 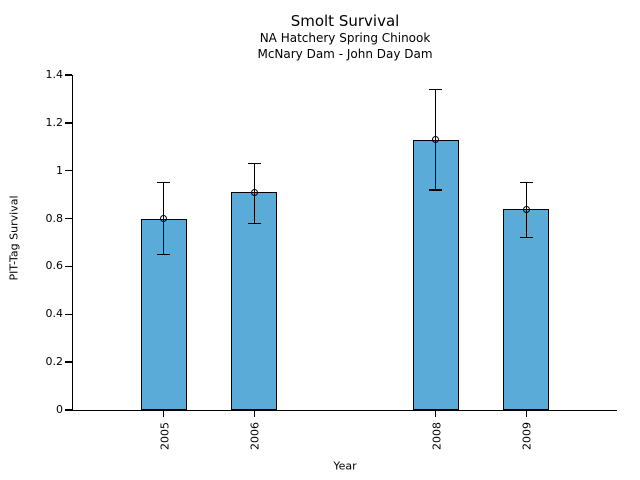 What do you see at coordinates (345, 38) in the screenshot?
I see `chart-subtitle-line1: NA Hatchery Spring Chinook` at bounding box center [345, 38].